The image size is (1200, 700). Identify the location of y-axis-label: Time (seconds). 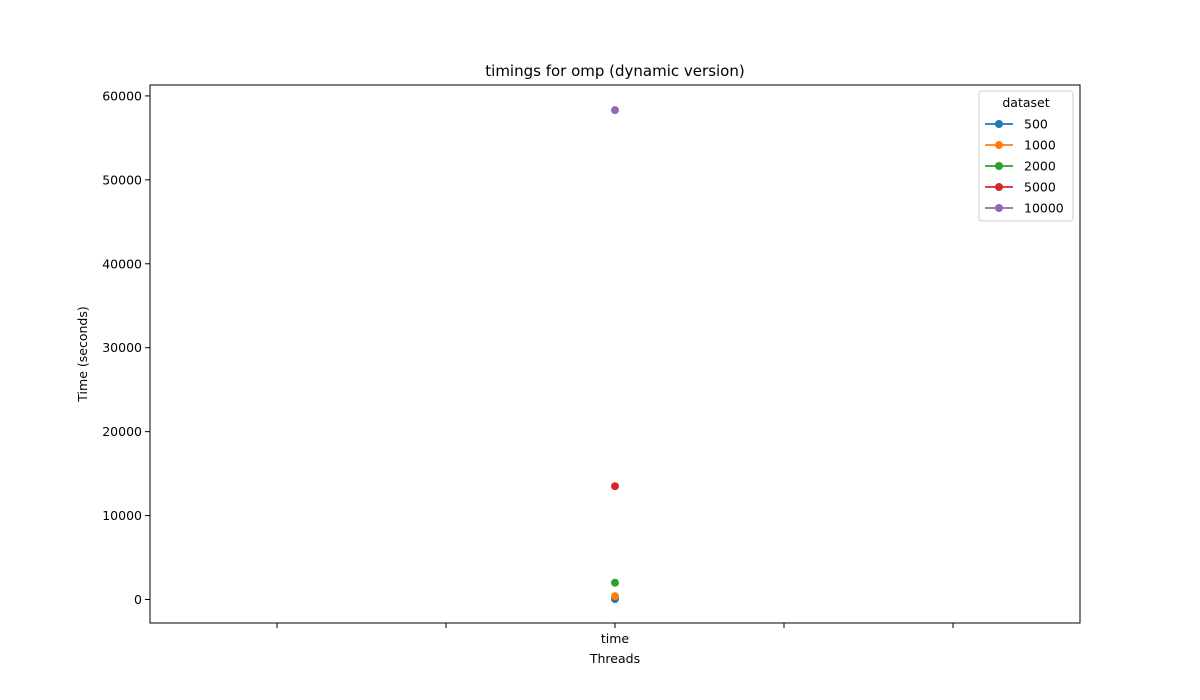
(82, 354).